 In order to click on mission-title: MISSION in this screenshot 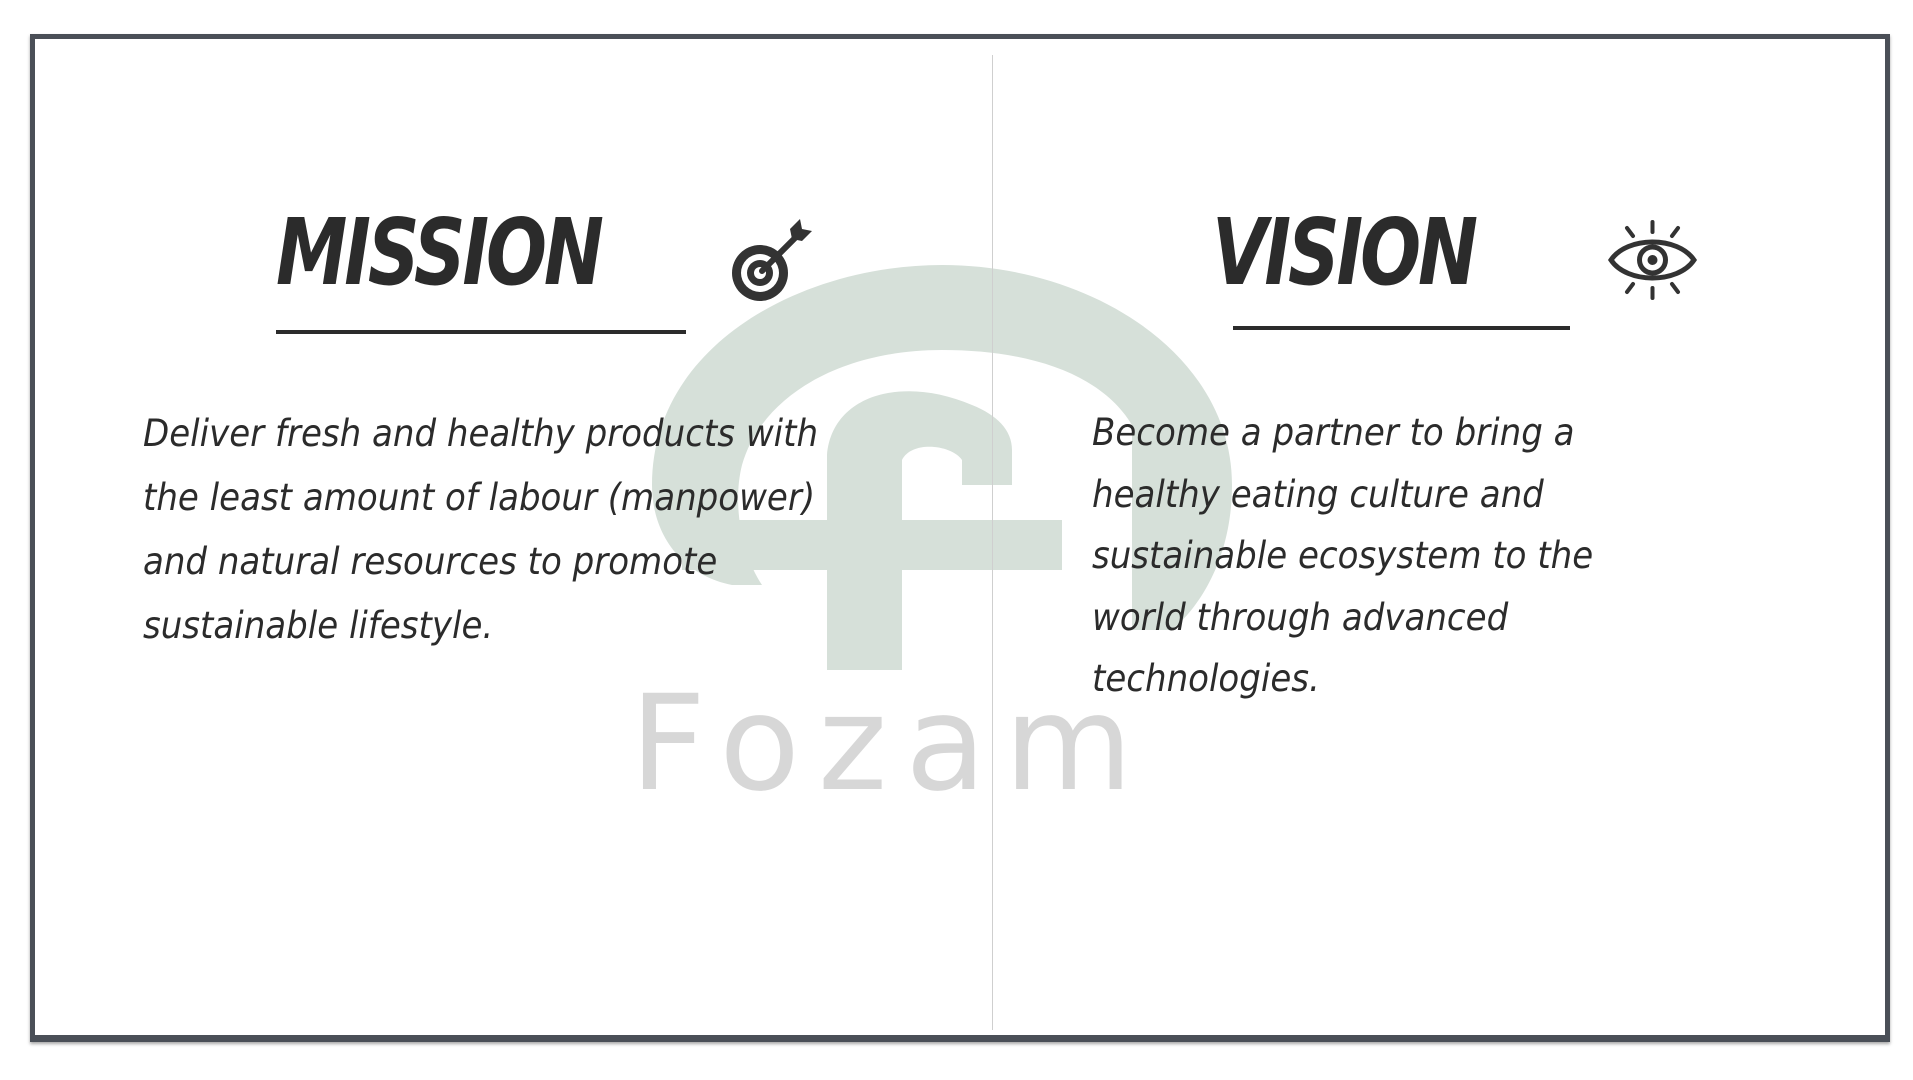, I will do `click(440, 252)`.